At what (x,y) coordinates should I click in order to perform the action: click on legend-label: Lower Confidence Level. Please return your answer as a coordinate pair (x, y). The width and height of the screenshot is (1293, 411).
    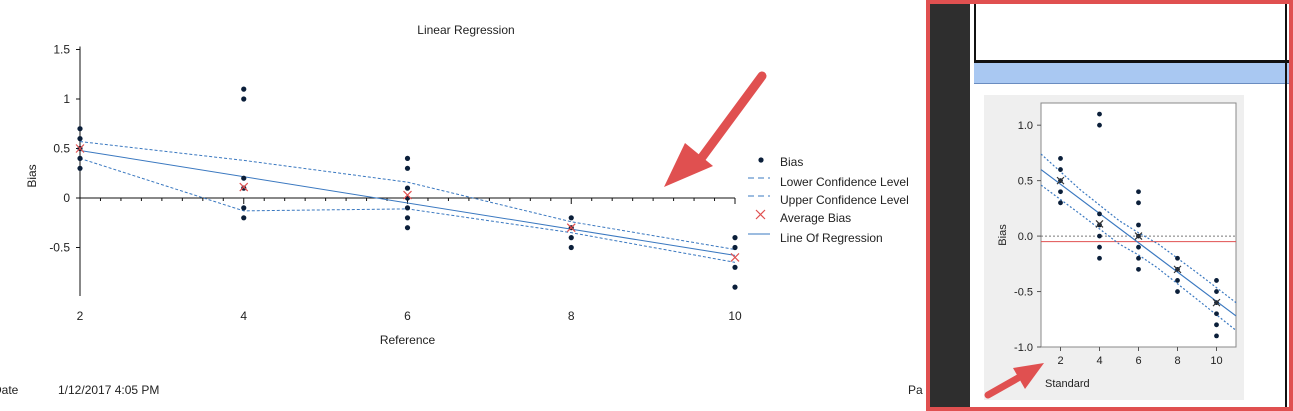
    Looking at the image, I should click on (844, 182).